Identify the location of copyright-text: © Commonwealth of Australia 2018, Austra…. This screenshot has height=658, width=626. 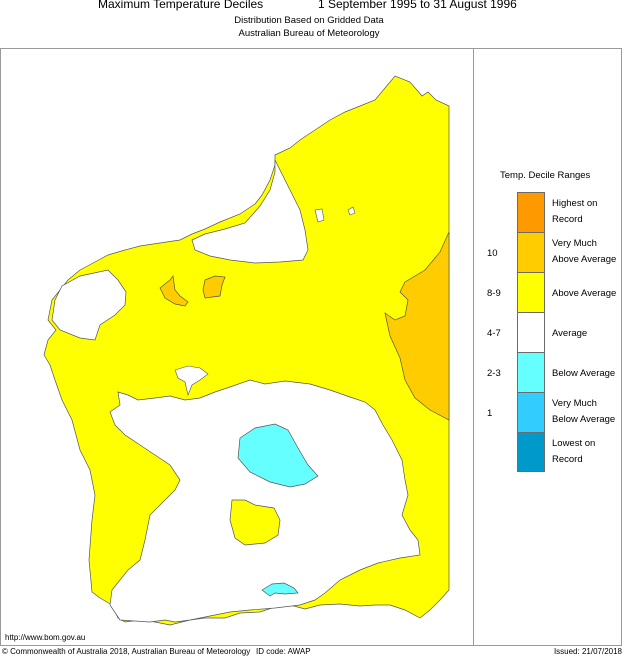
(126, 651).